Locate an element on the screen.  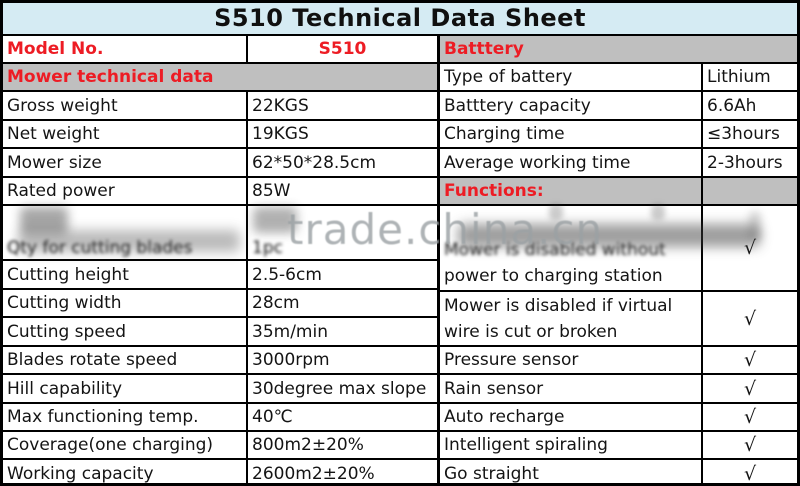
spec-value: 85W is located at coordinates (271, 191).